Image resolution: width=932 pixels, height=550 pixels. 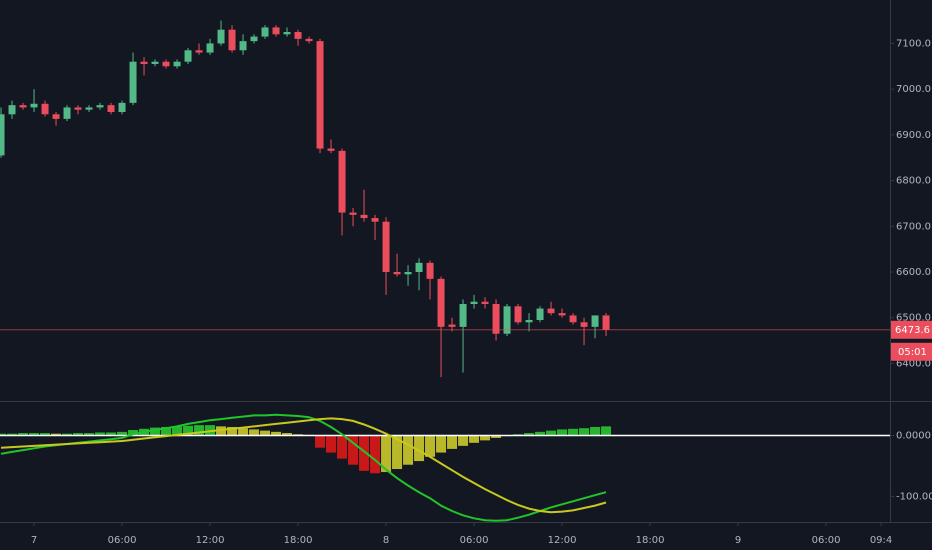 I want to click on y-tick-label: 6600.0, so click(x=913, y=272).